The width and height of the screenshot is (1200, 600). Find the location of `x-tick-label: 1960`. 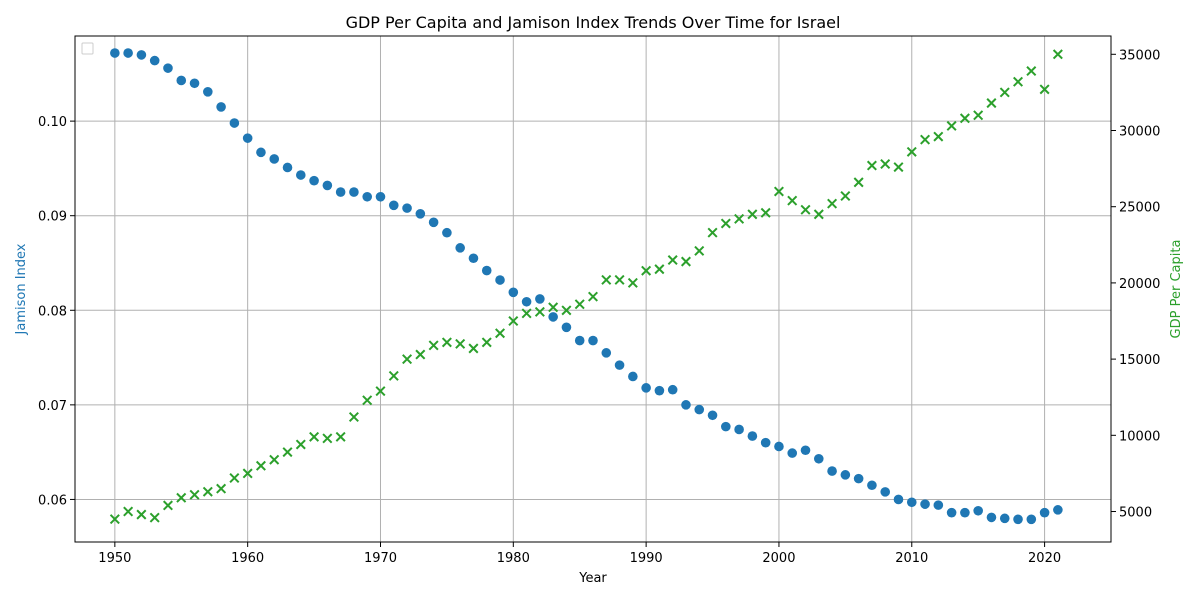

x-tick-label: 1960 is located at coordinates (247, 558).